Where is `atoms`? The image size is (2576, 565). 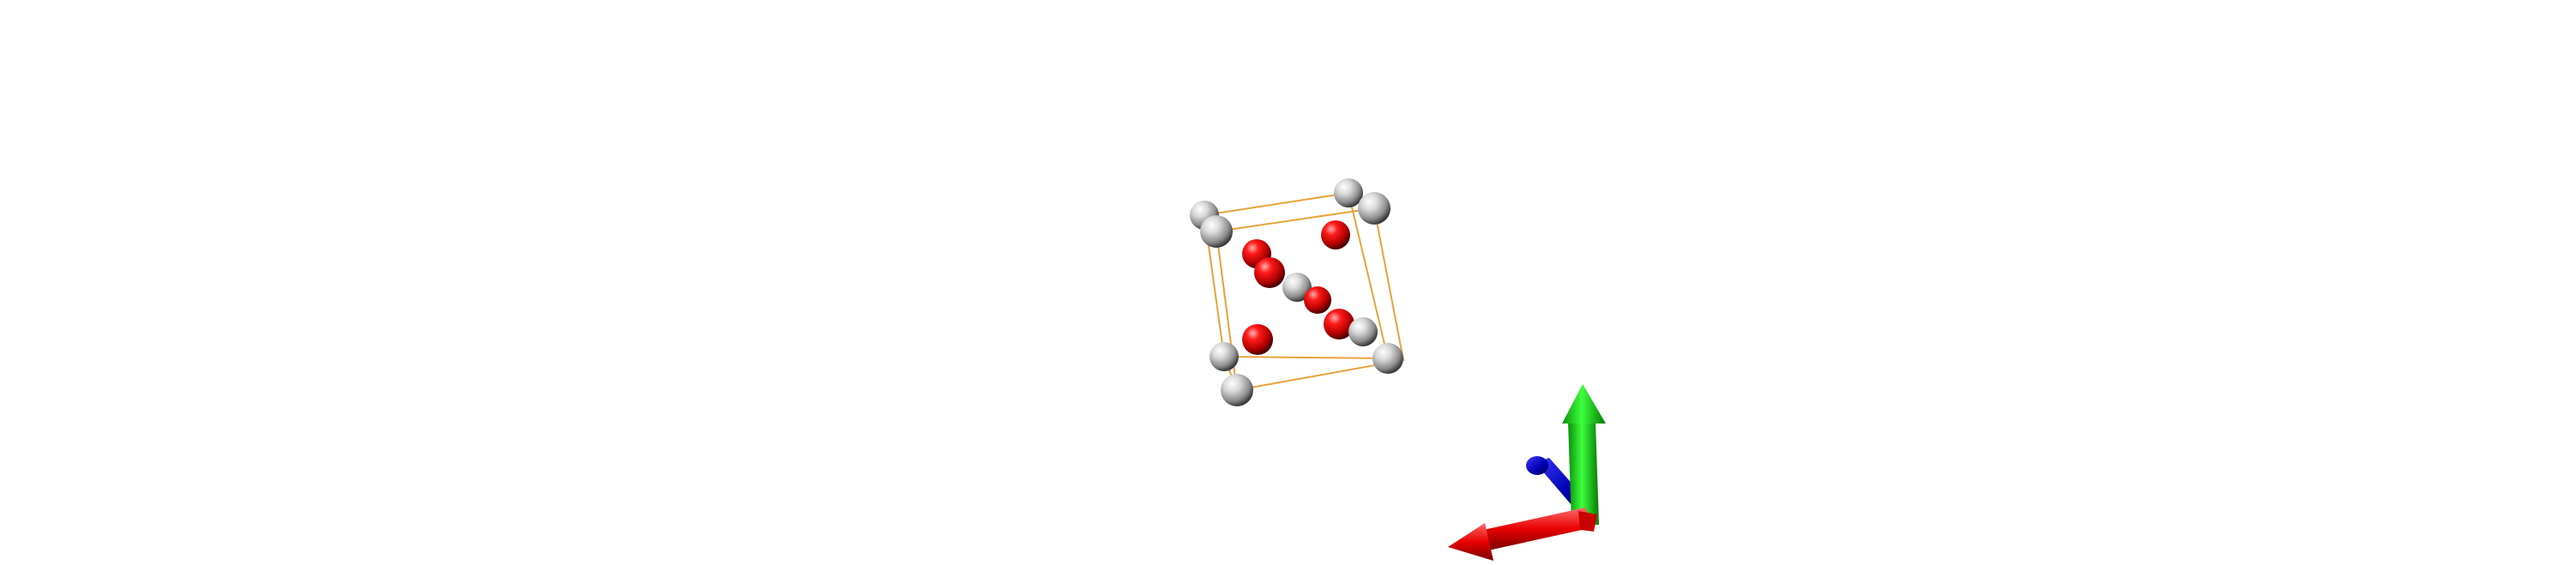 atoms is located at coordinates (1296, 292).